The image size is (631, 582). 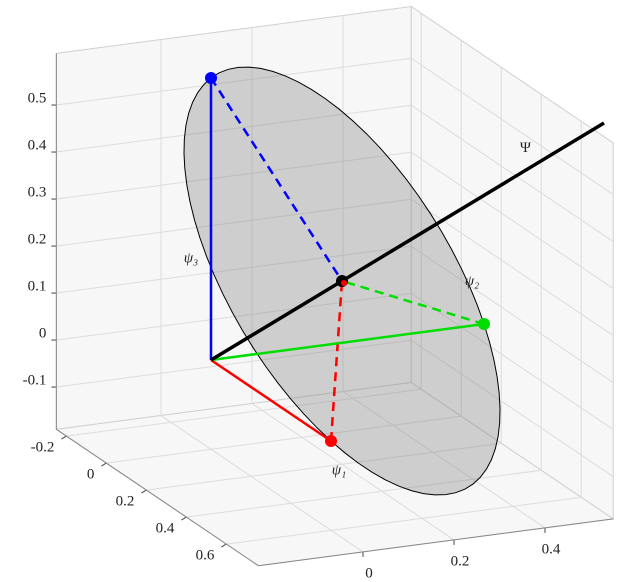 I want to click on z-tick-label: 0.3, so click(x=37, y=192).